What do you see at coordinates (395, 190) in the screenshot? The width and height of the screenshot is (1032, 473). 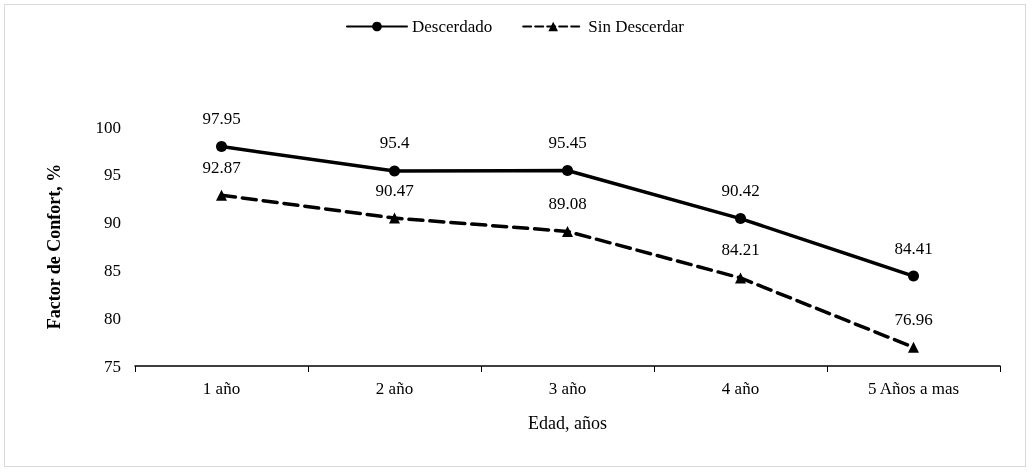 I see `data-label: 90.47` at bounding box center [395, 190].